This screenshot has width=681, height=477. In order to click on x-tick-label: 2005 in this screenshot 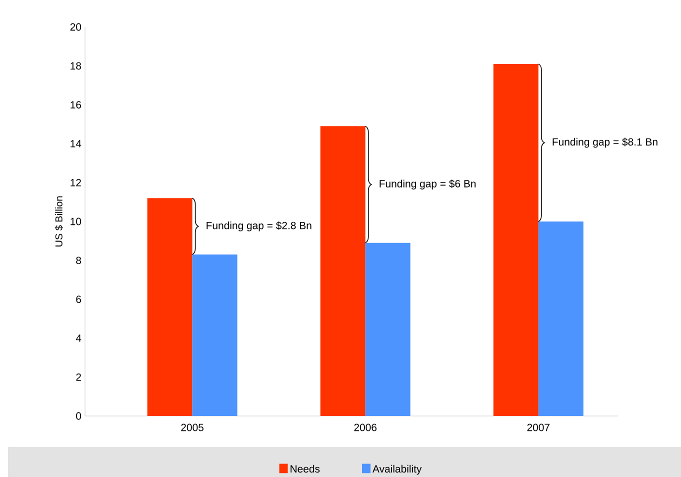, I will do `click(192, 428)`.